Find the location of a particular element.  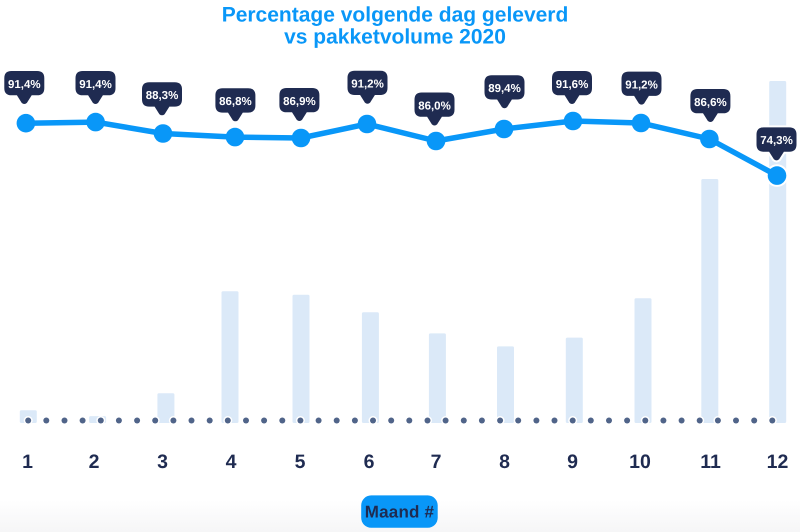

svg-text: 10 is located at coordinates (640, 462).